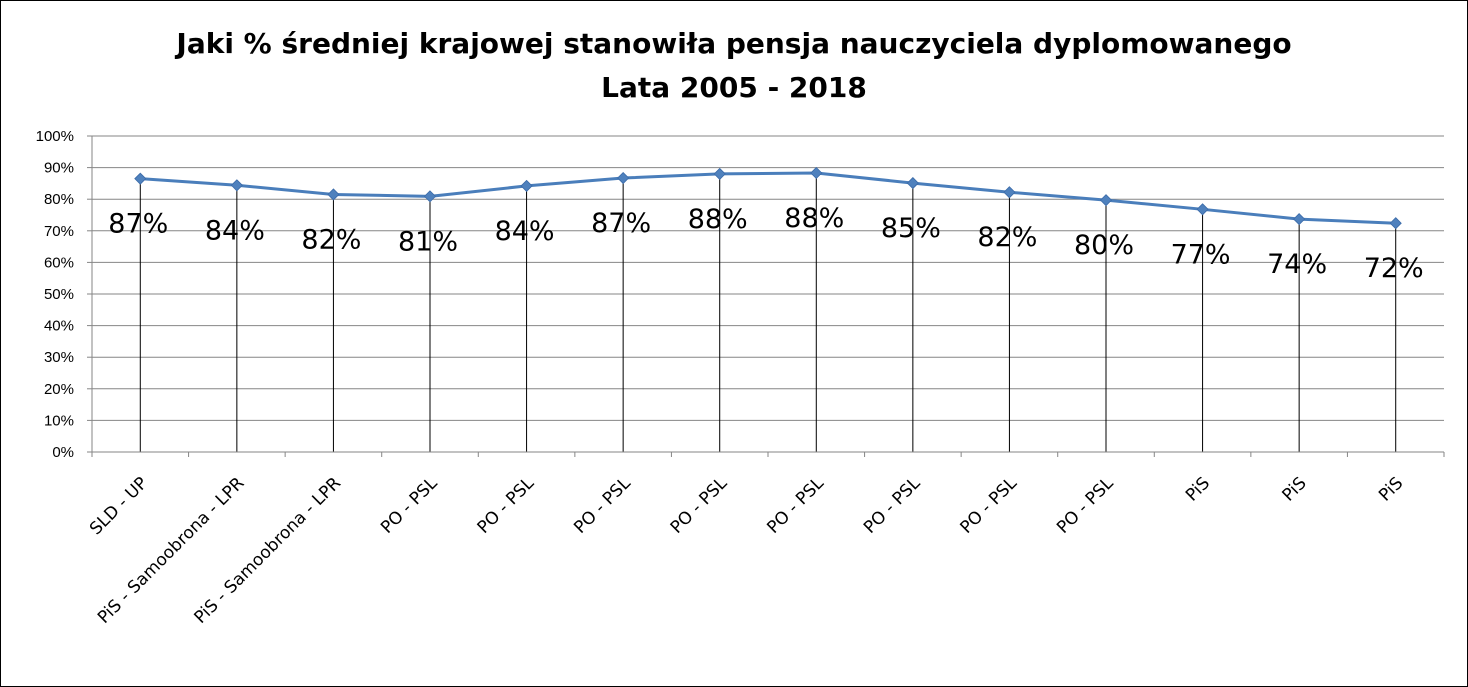 Image resolution: width=1468 pixels, height=687 pixels. I want to click on y-tick-label: 80%, so click(59, 199).